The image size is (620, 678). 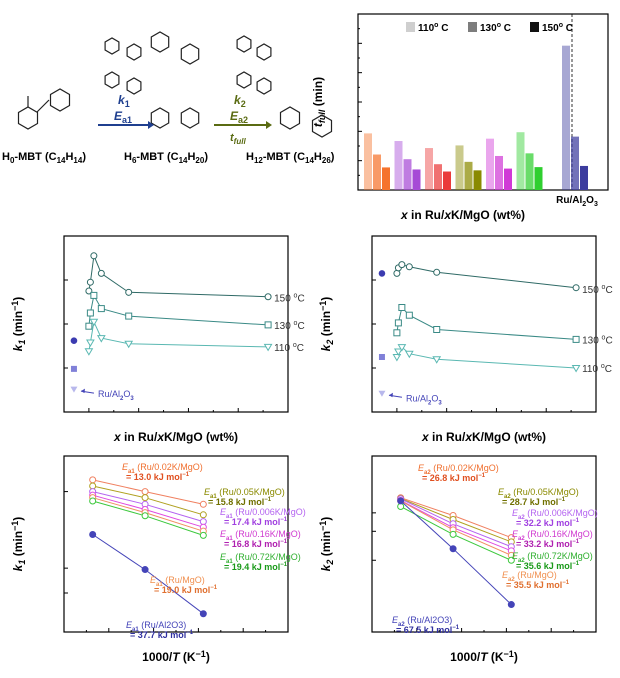 I want to click on activation-energy-label: Ea2 (Ru/0.02K/MgO), so click(x=458, y=469).